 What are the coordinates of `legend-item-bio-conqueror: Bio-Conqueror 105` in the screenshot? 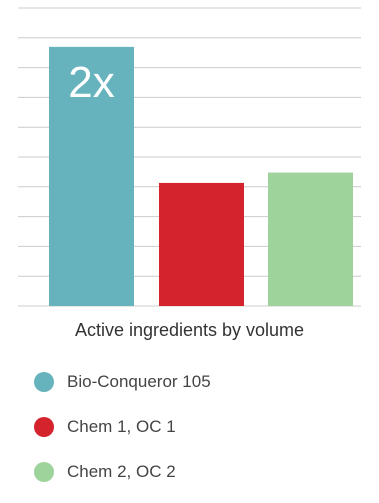 It's located at (122, 382).